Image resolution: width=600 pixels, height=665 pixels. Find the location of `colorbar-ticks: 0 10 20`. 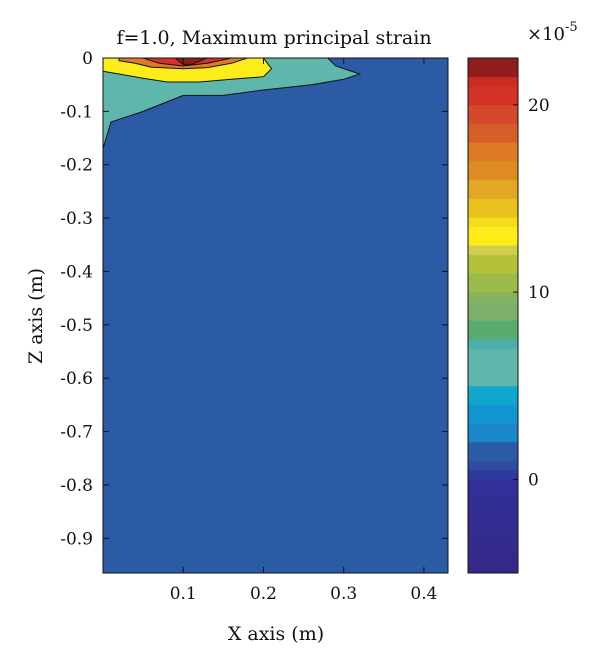

colorbar-ticks: 0 10 20 is located at coordinates (531, 293).